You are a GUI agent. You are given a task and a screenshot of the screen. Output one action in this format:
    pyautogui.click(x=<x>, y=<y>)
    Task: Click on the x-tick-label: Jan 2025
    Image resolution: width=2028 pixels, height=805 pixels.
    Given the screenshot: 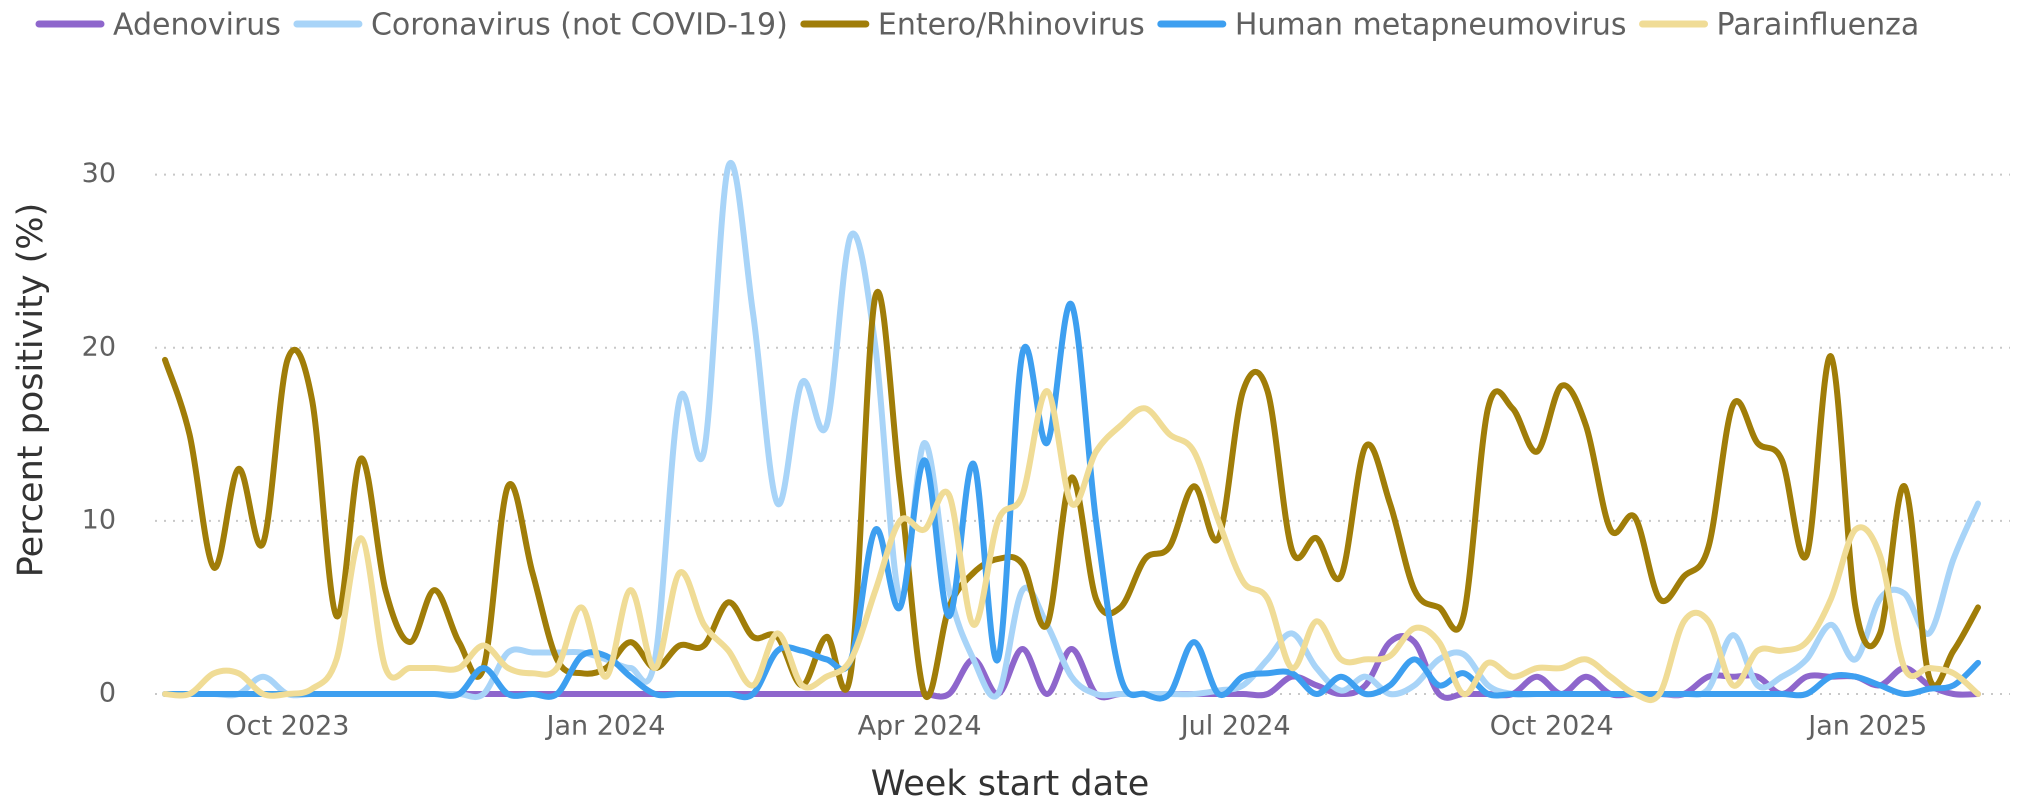 What is the action you would take?
    pyautogui.click(x=1866, y=726)
    